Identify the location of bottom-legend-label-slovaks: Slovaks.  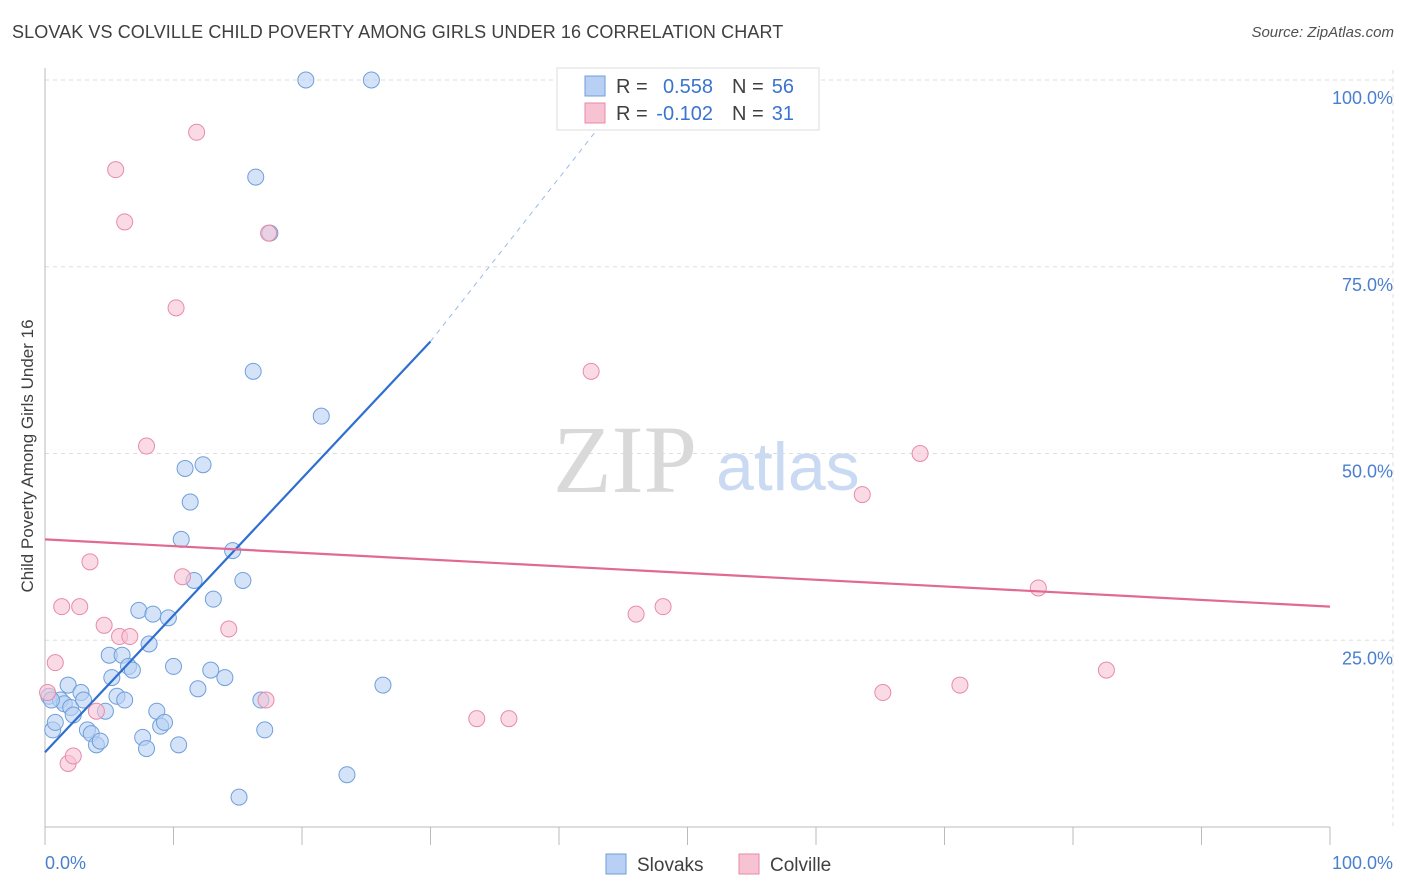
(670, 865).